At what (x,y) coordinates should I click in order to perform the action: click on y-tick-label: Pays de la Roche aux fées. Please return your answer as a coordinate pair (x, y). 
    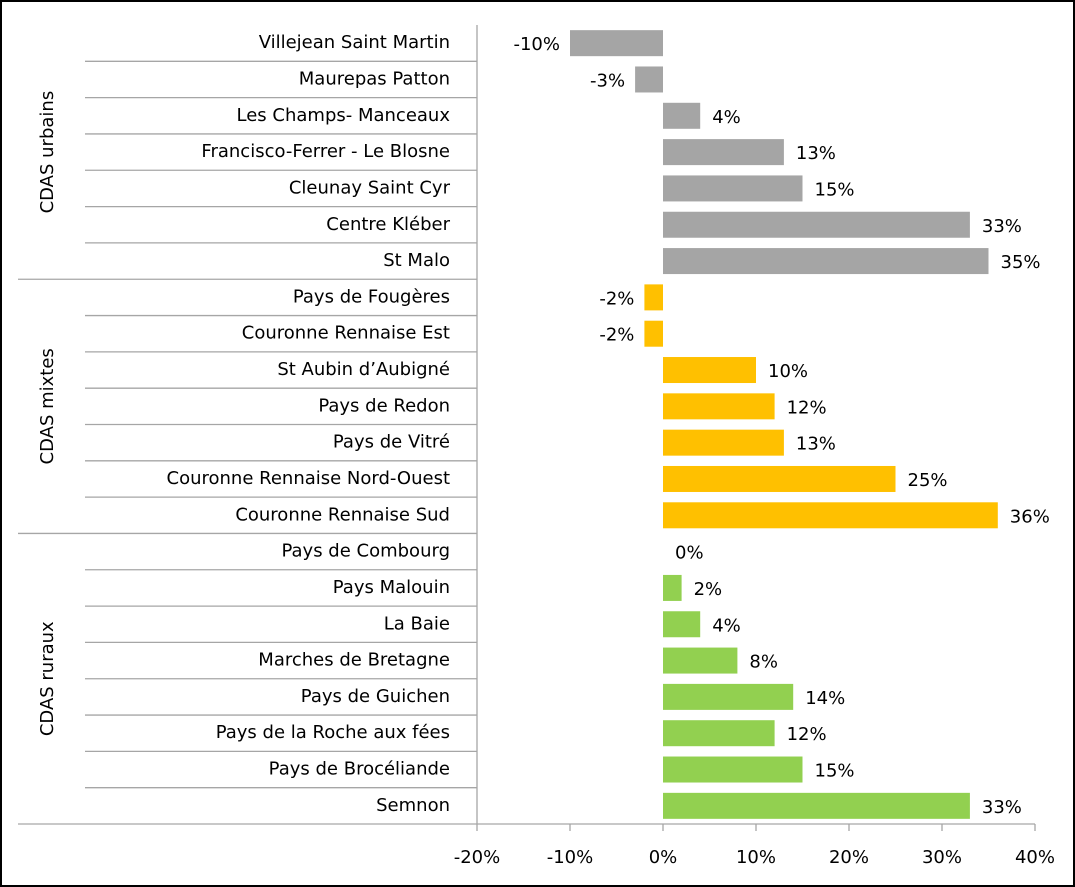
    Looking at the image, I should click on (333, 732).